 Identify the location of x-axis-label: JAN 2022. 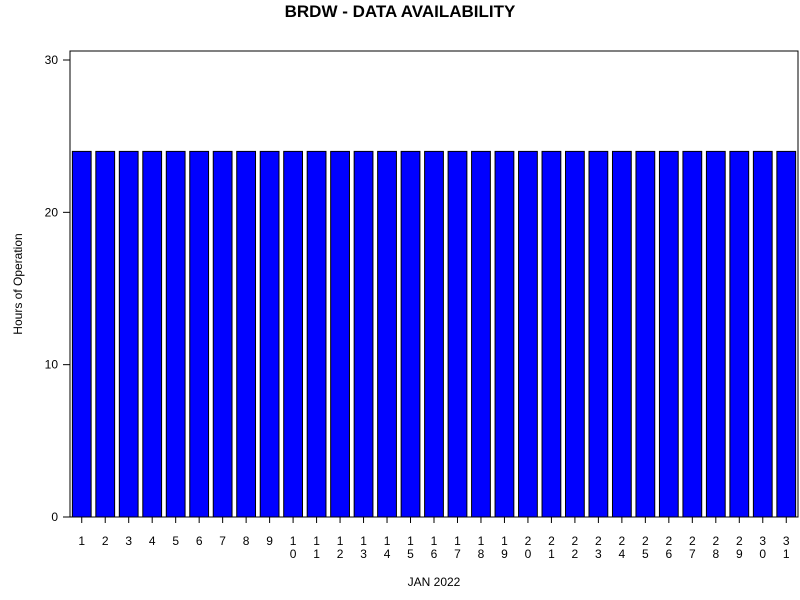
(434, 582).